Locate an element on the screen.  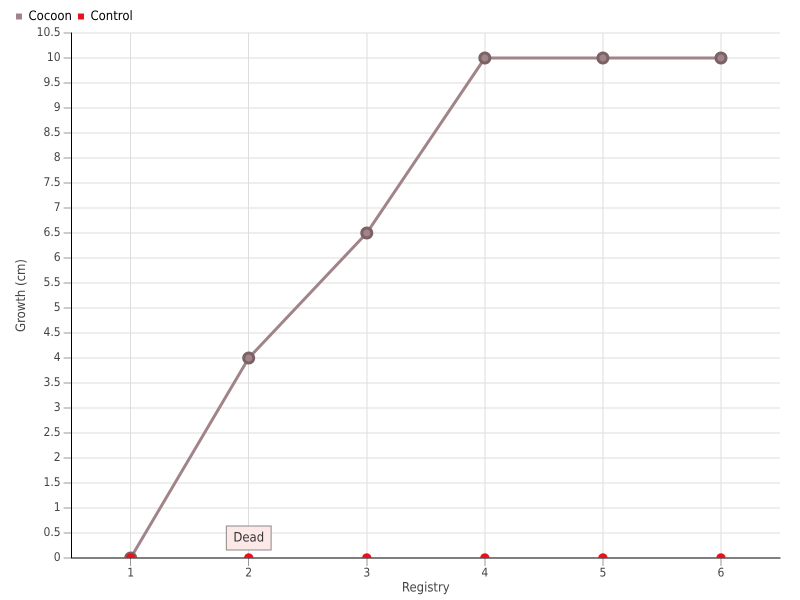
y-tick-label: 4.5 is located at coordinates (52, 332).